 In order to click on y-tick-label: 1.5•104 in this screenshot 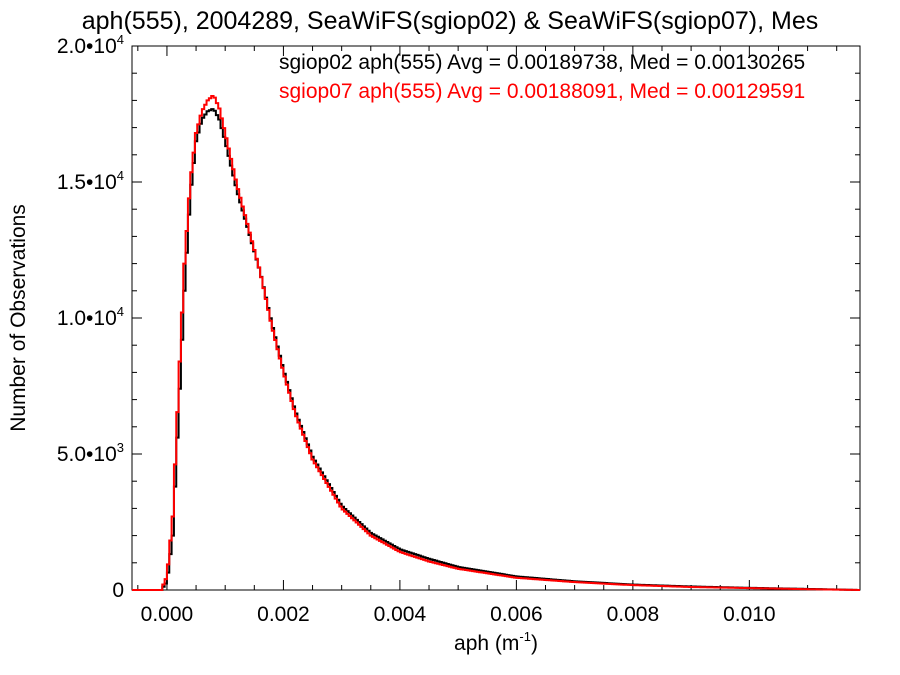, I will do `click(90, 181)`.